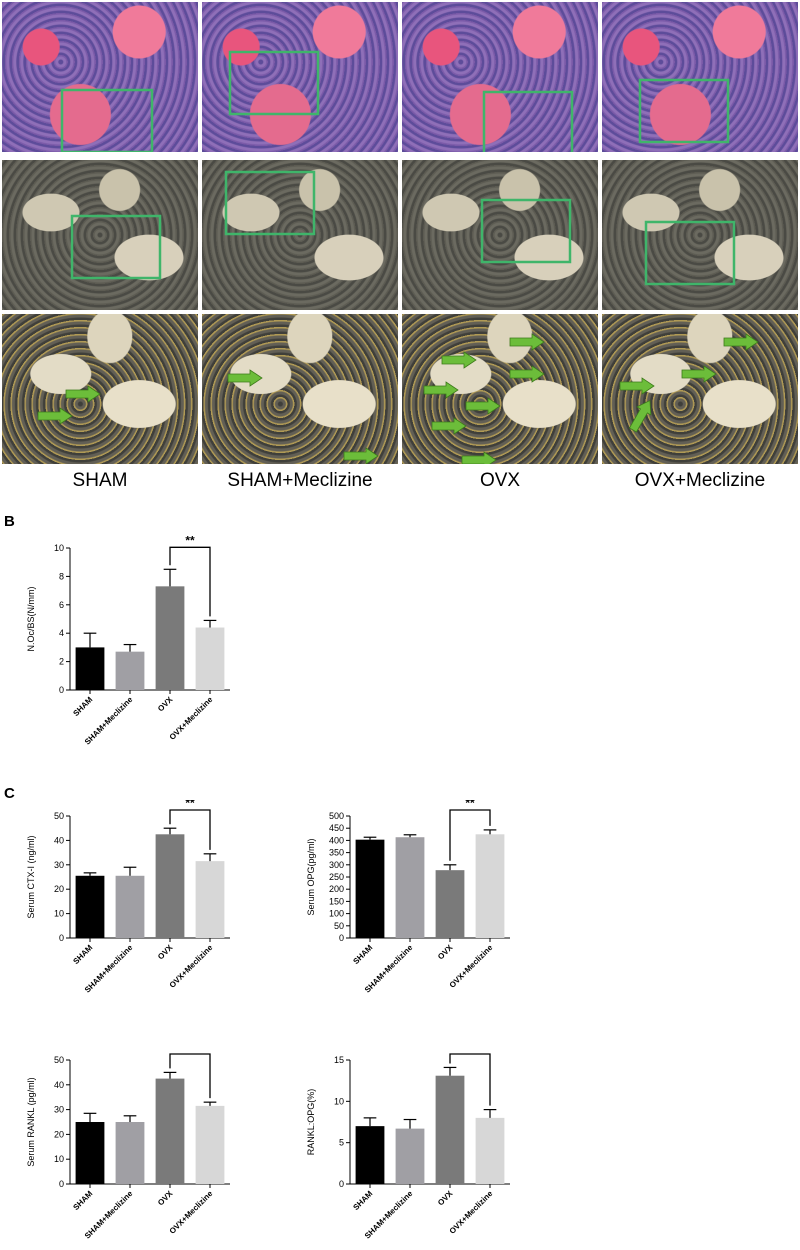 The width and height of the screenshot is (800, 1250). I want to click on y-tick-label: 100, so click(336, 914).